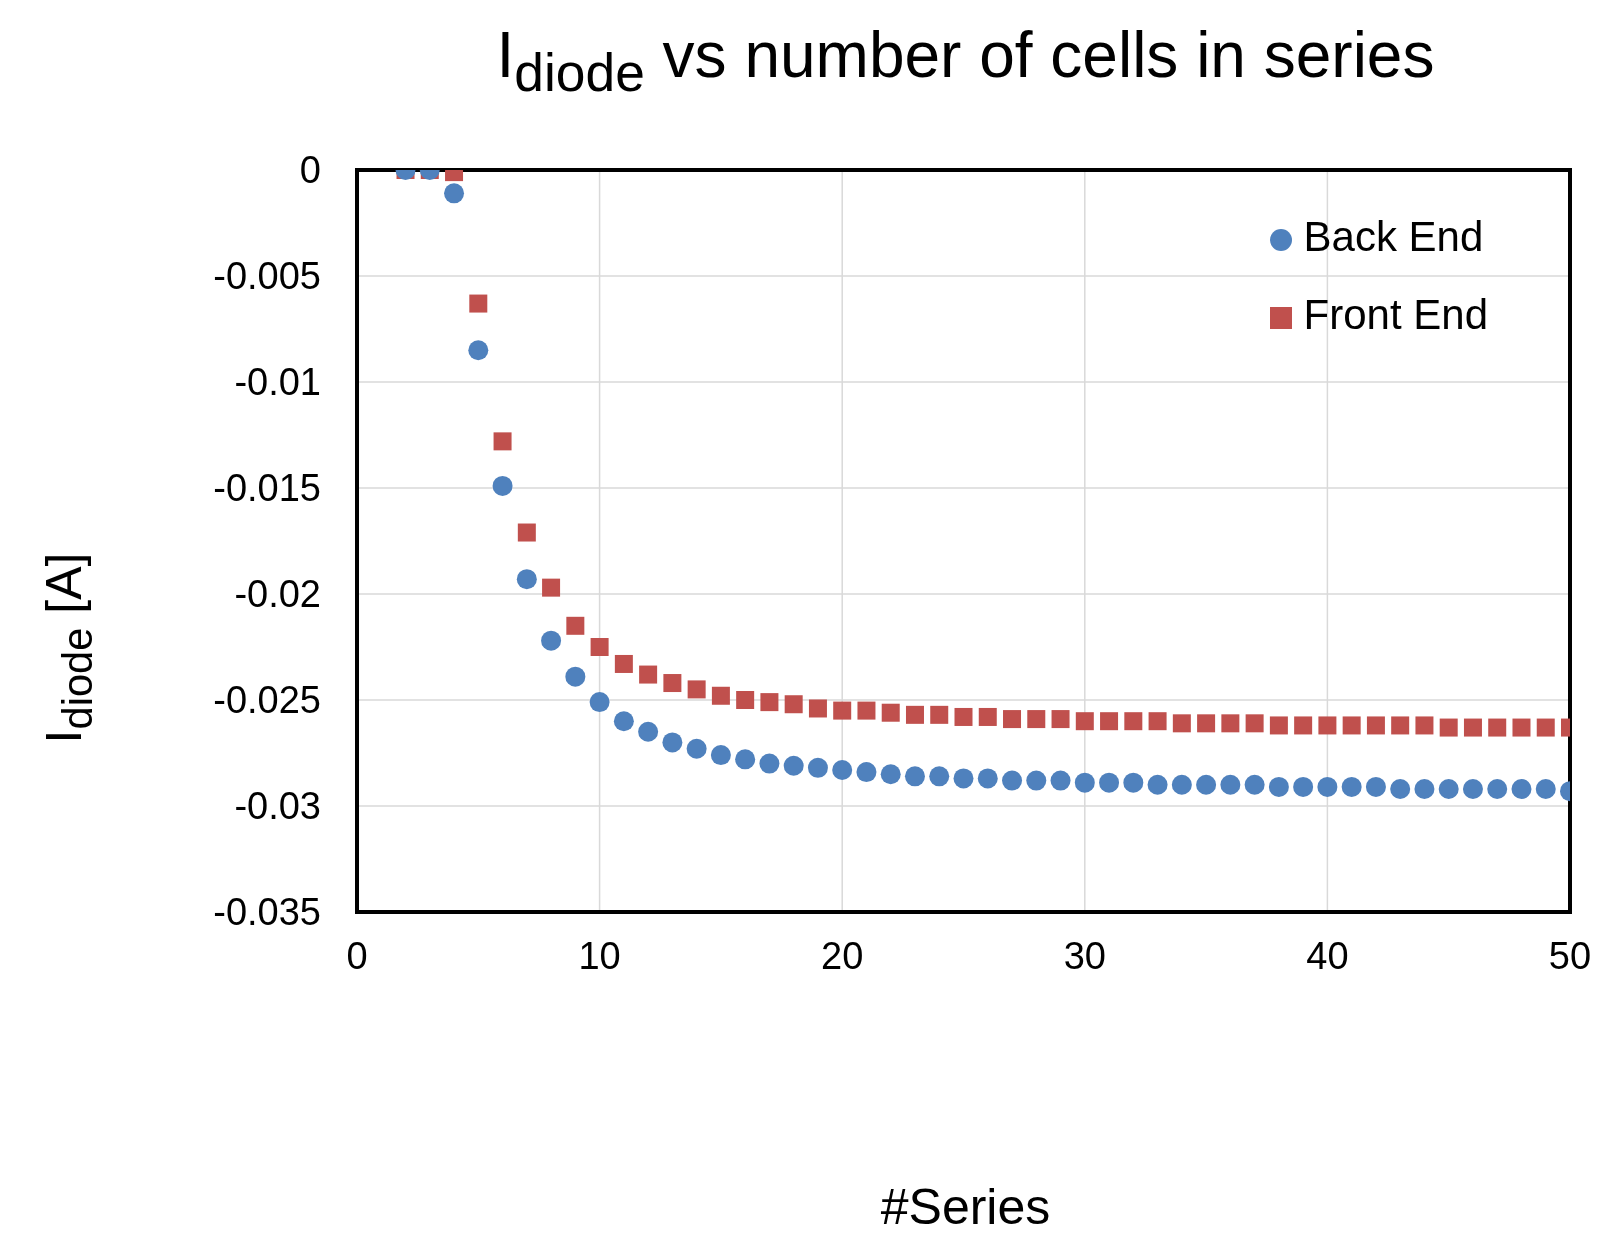  What do you see at coordinates (1395, 314) in the screenshot?
I see `legend-label: Front End` at bounding box center [1395, 314].